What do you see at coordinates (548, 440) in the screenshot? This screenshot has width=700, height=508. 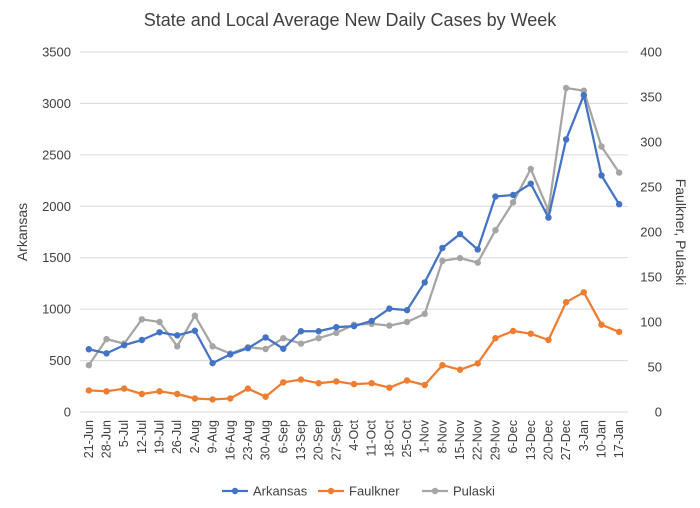 I see `x-axis-tick-label: 20-Dec` at bounding box center [548, 440].